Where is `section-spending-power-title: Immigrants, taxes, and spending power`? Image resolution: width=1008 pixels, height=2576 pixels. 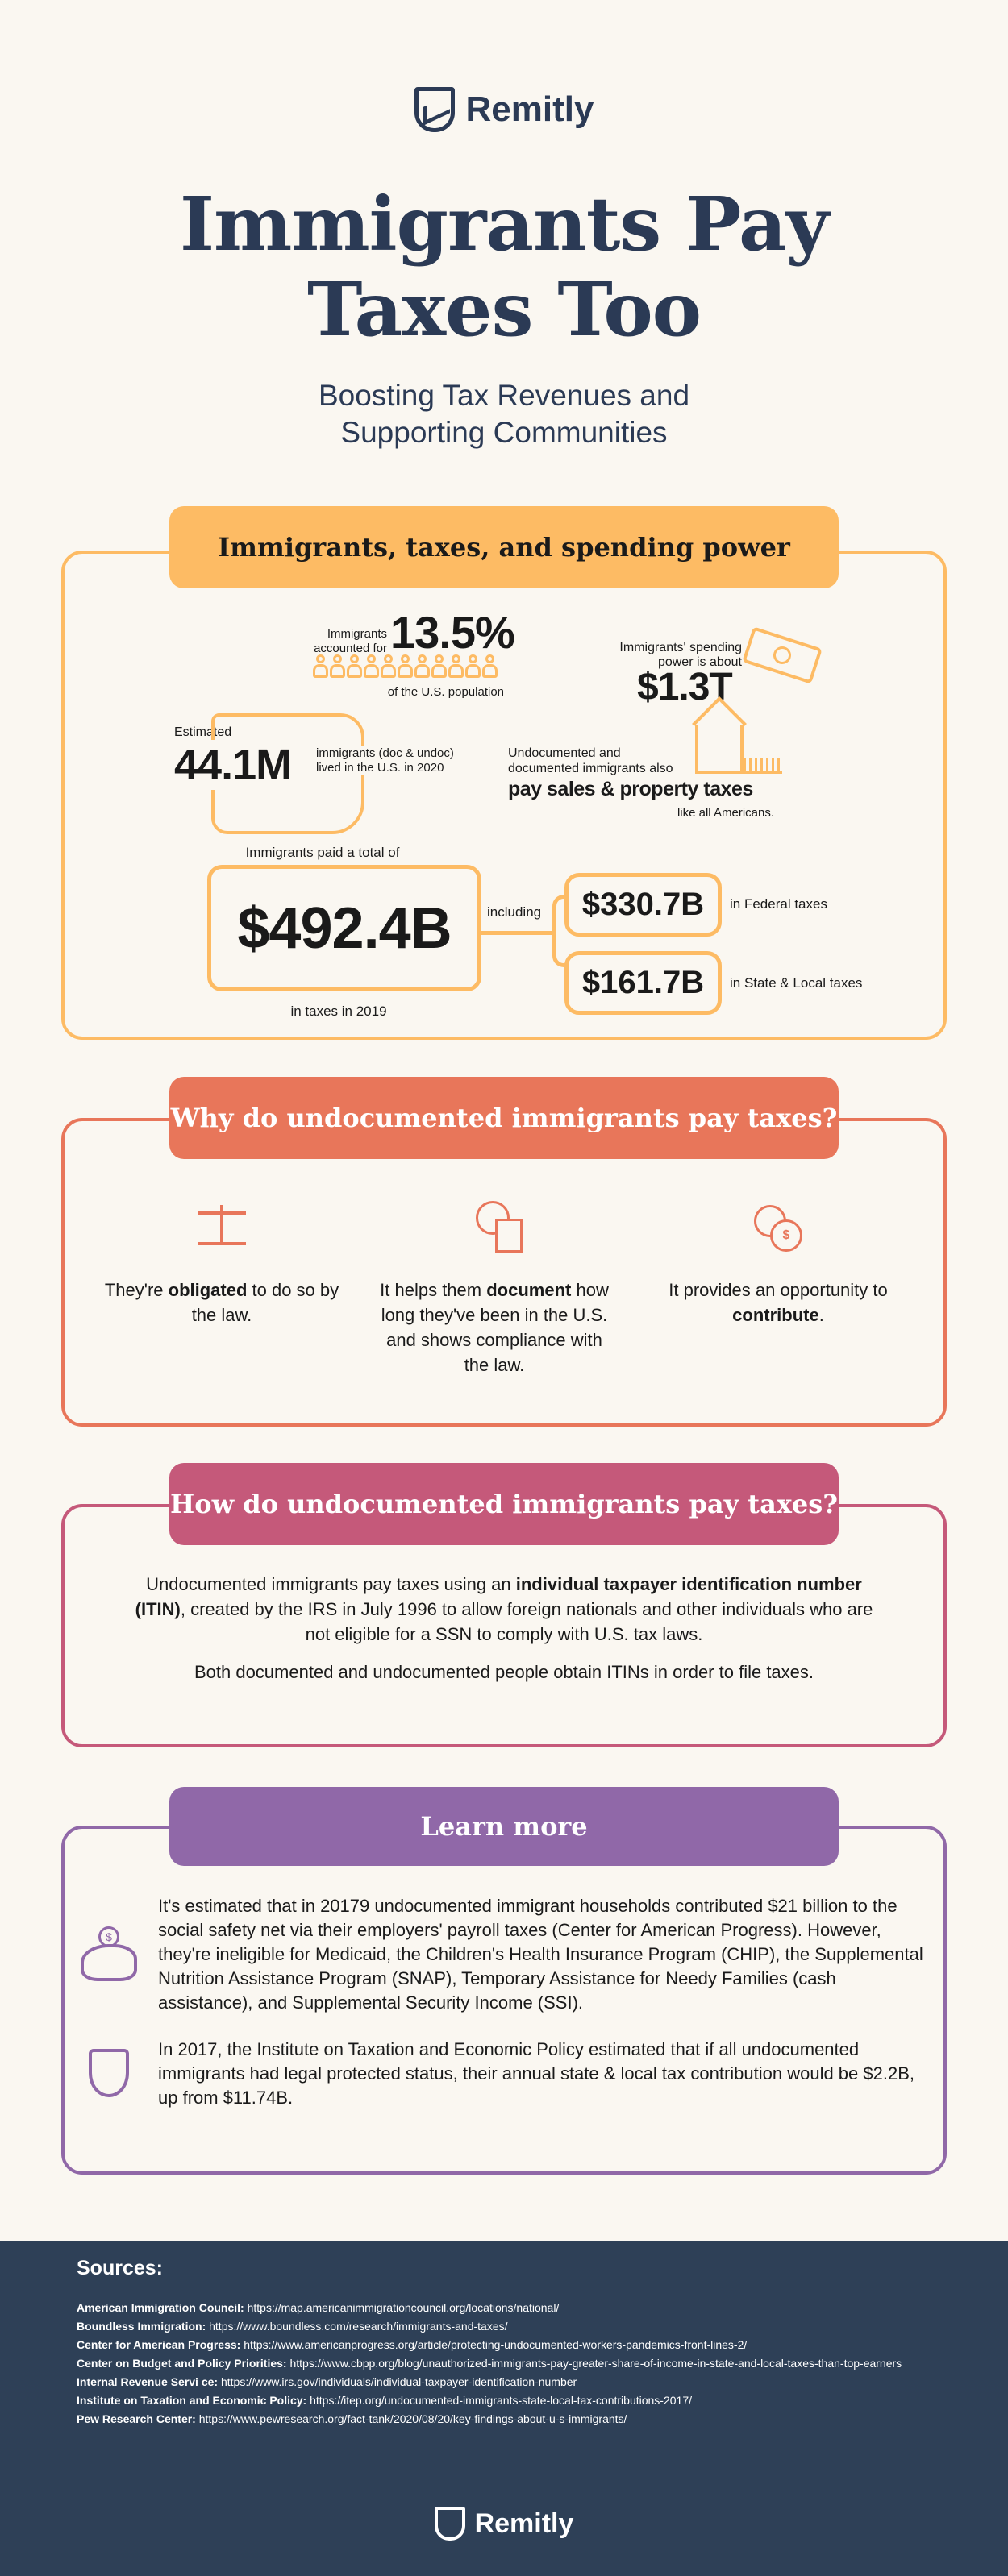 section-spending-power-title: Immigrants, taxes, and spending power is located at coordinates (504, 547).